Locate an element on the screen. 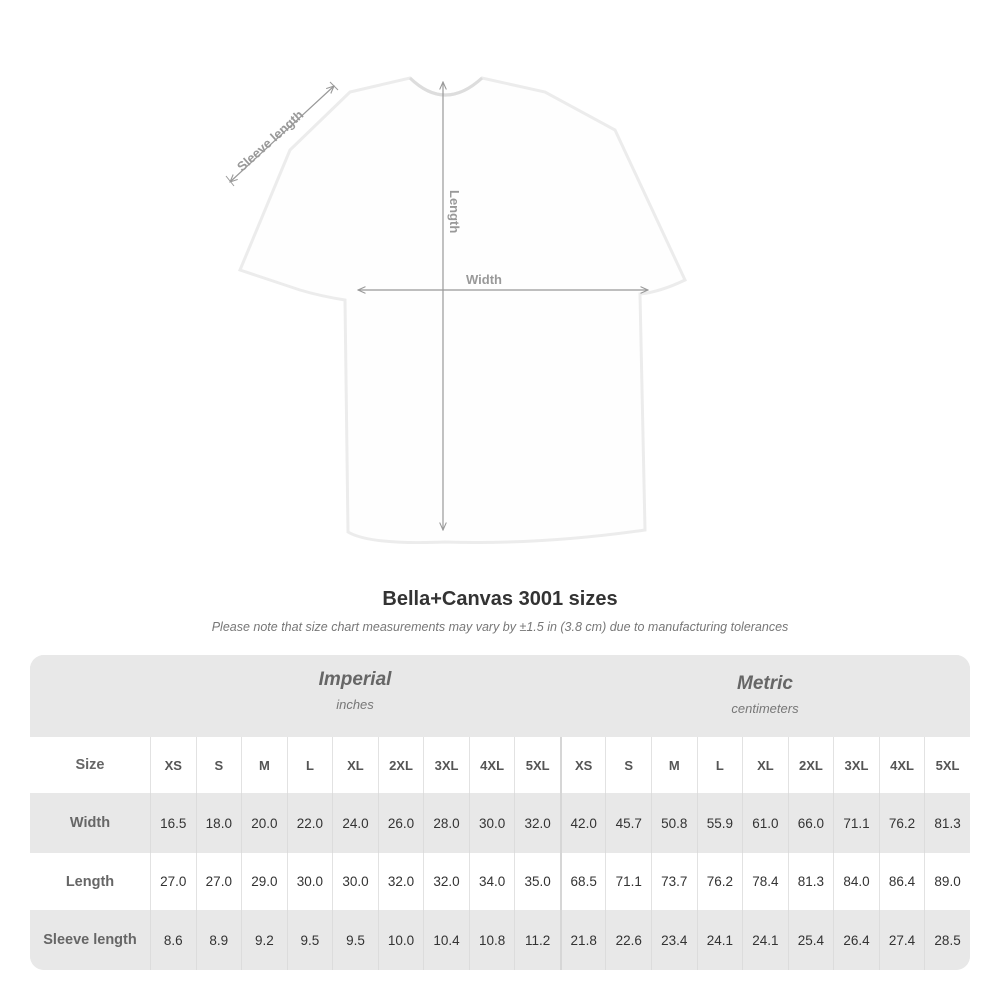  imperial-value-cell: 10.0 is located at coordinates (400, 940).